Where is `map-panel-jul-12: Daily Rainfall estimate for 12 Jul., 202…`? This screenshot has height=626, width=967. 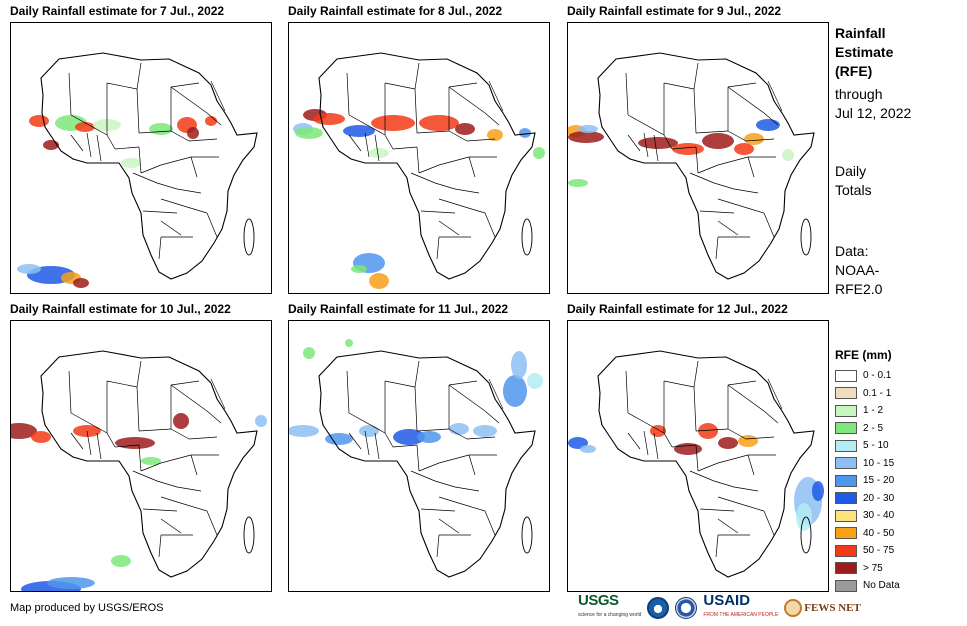 map-panel-jul-12: Daily Rainfall estimate for 12 Jul., 202… is located at coordinates (698, 447).